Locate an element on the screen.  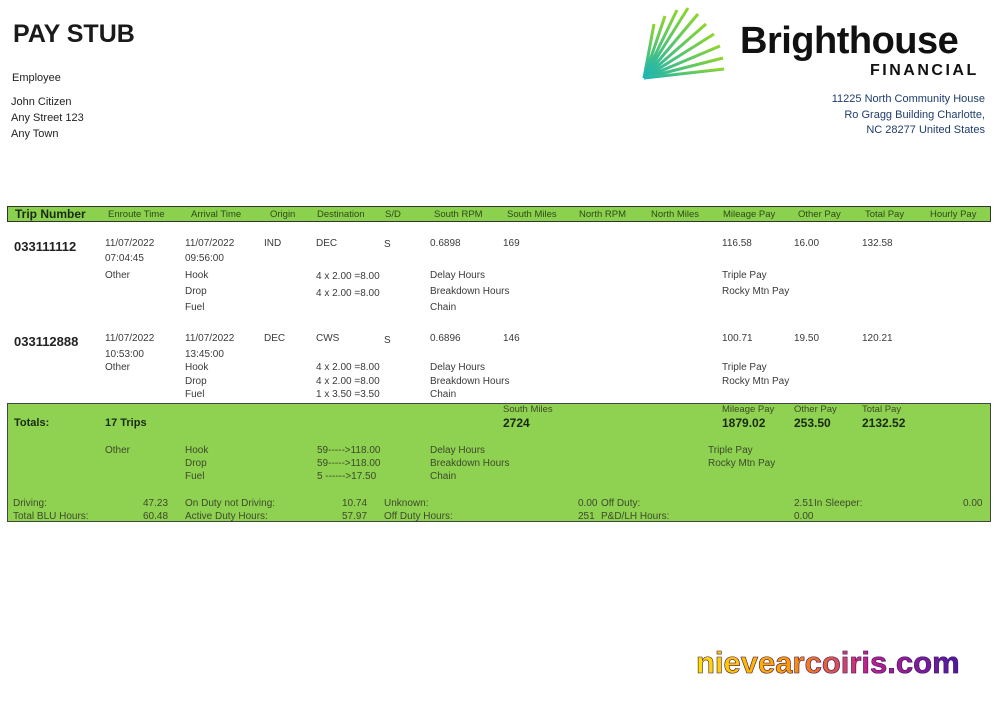
totals-trips: 17 Trips is located at coordinates (126, 423).